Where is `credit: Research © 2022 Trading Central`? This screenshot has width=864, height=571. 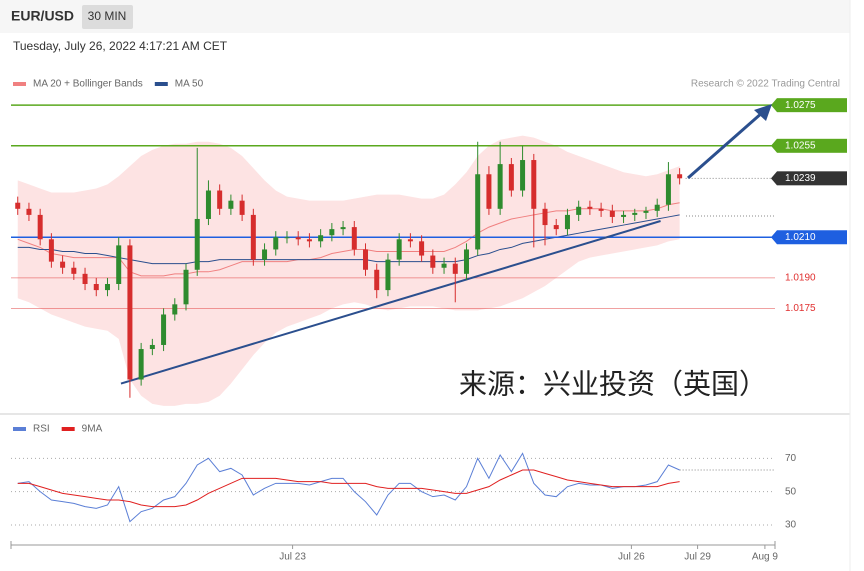 credit: Research © 2022 Trading Central is located at coordinates (765, 84).